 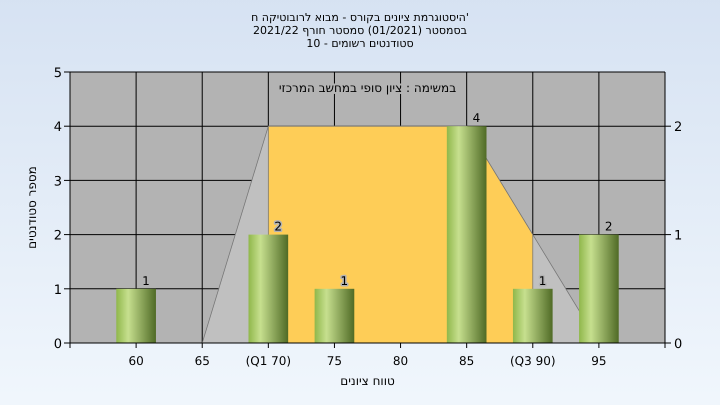 I want to click on y-tick-label: 0, so click(x=58, y=344).